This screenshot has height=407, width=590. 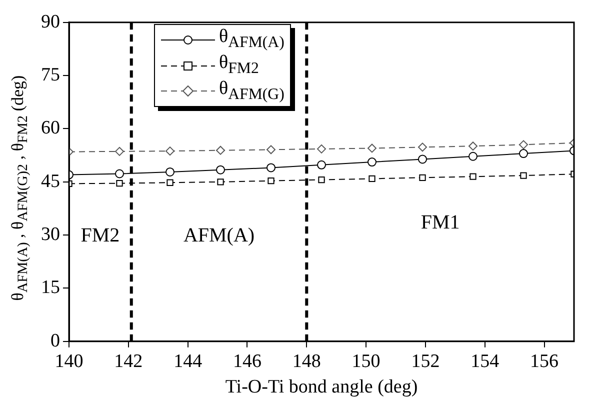 What do you see at coordinates (306, 361) in the screenshot?
I see `x-tick-label: 148` at bounding box center [306, 361].